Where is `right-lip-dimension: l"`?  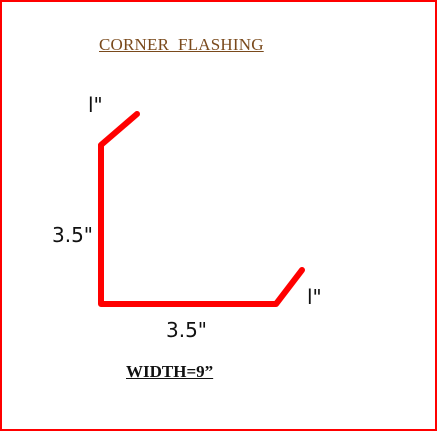 right-lip-dimension: l" is located at coordinates (314, 297).